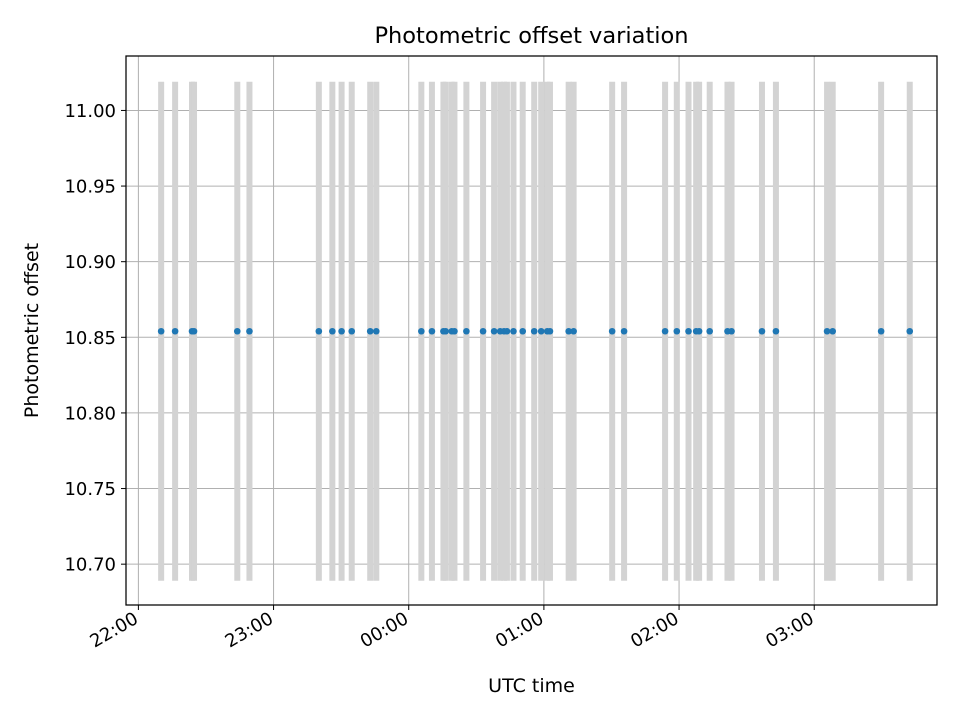 The width and height of the screenshot is (960, 720). Describe the element at coordinates (90, 262) in the screenshot. I see `y-tick-label: 10.90` at that location.